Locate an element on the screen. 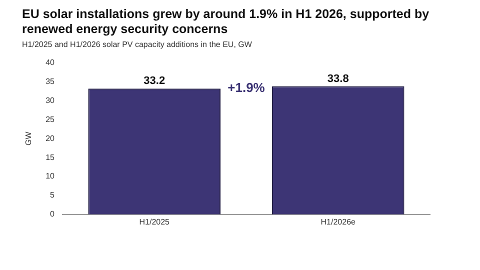 This screenshot has height=270, width=480. annotation: +1.9% is located at coordinates (247, 88).